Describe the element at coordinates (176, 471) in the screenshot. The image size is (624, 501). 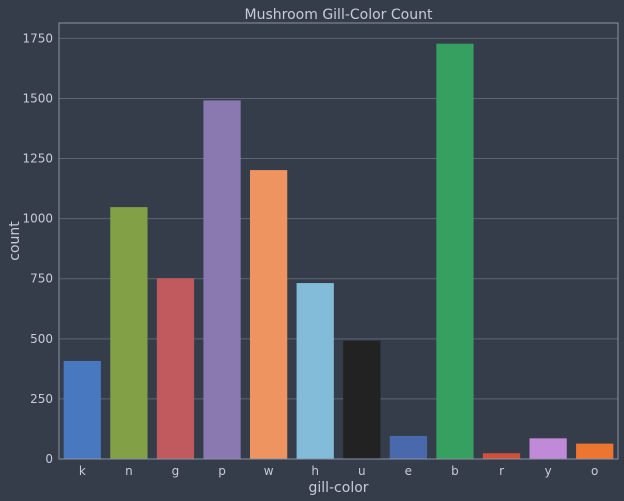
I see `x-tick-label: g` at that location.